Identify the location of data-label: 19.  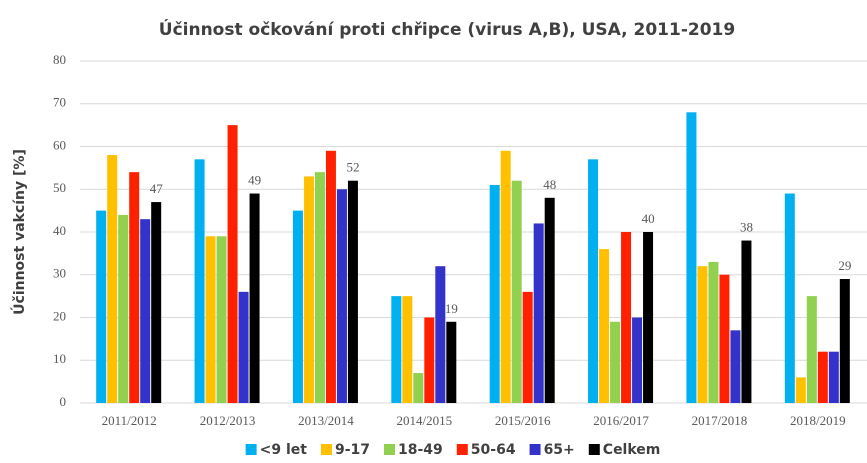
(451, 308).